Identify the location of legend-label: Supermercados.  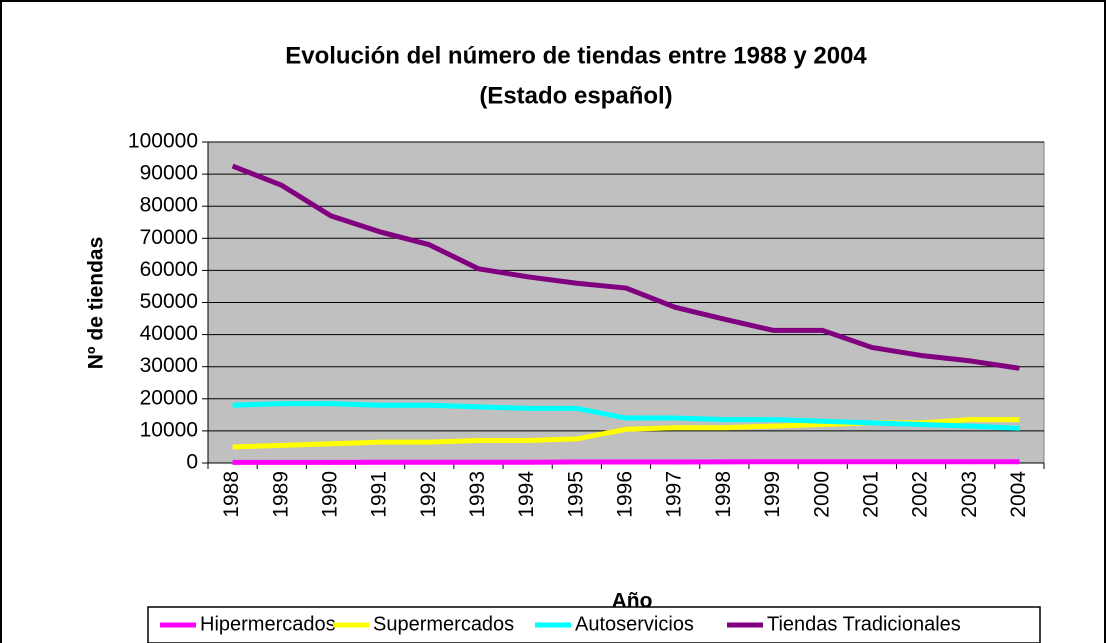
(443, 624).